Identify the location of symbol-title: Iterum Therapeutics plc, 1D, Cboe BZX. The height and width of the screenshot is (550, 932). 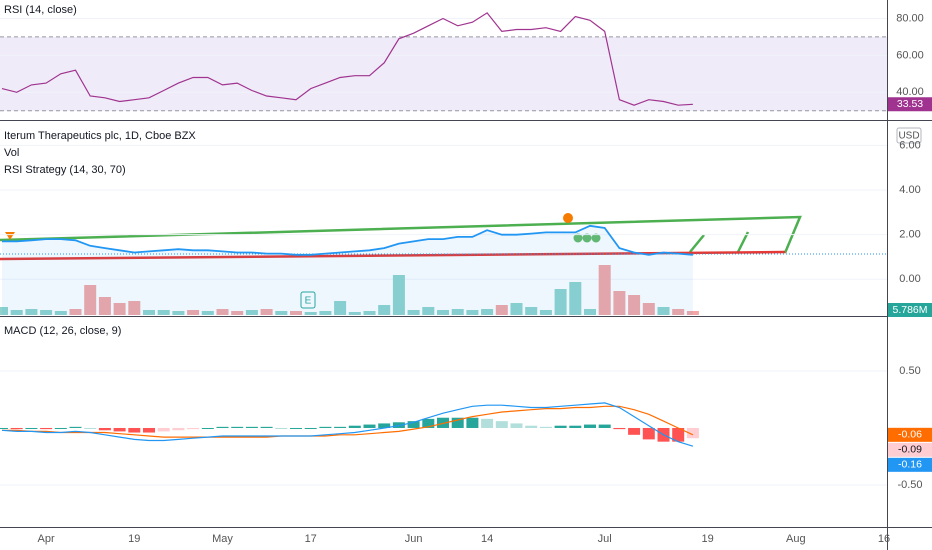
(100, 136).